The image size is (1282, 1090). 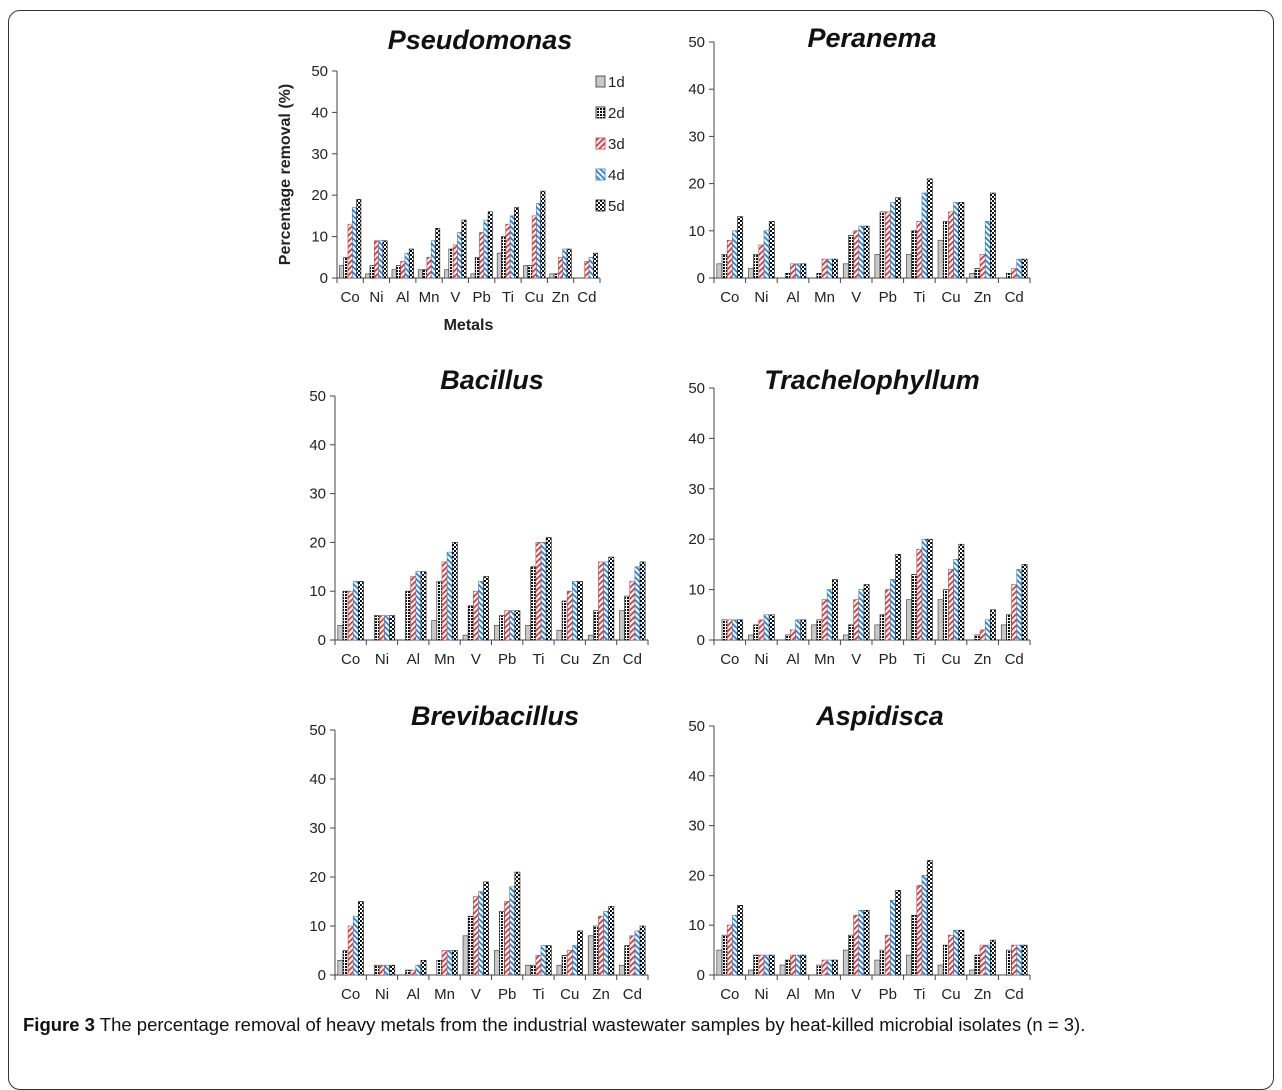 What do you see at coordinates (469, 325) in the screenshot?
I see `x-axis-label: Metals` at bounding box center [469, 325].